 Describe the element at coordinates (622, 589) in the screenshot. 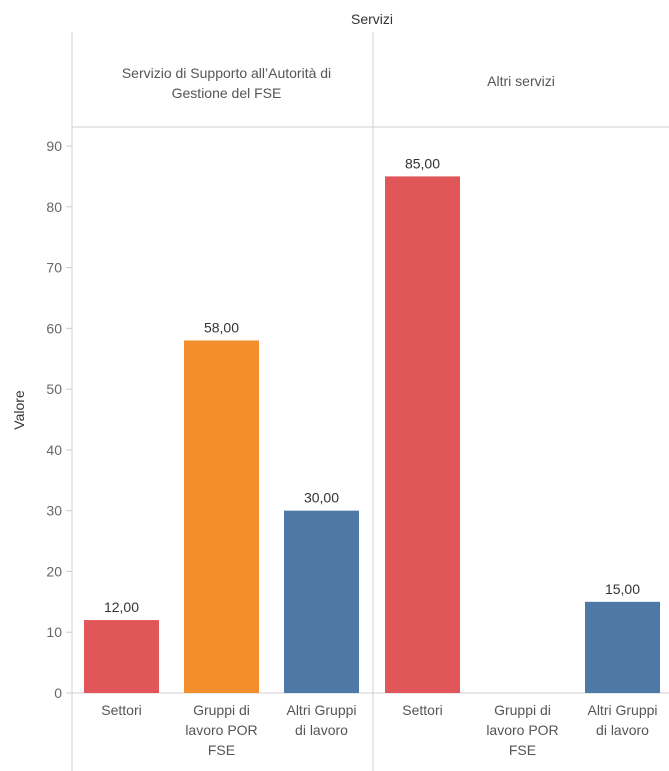

I see `data-label: 15,00` at that location.